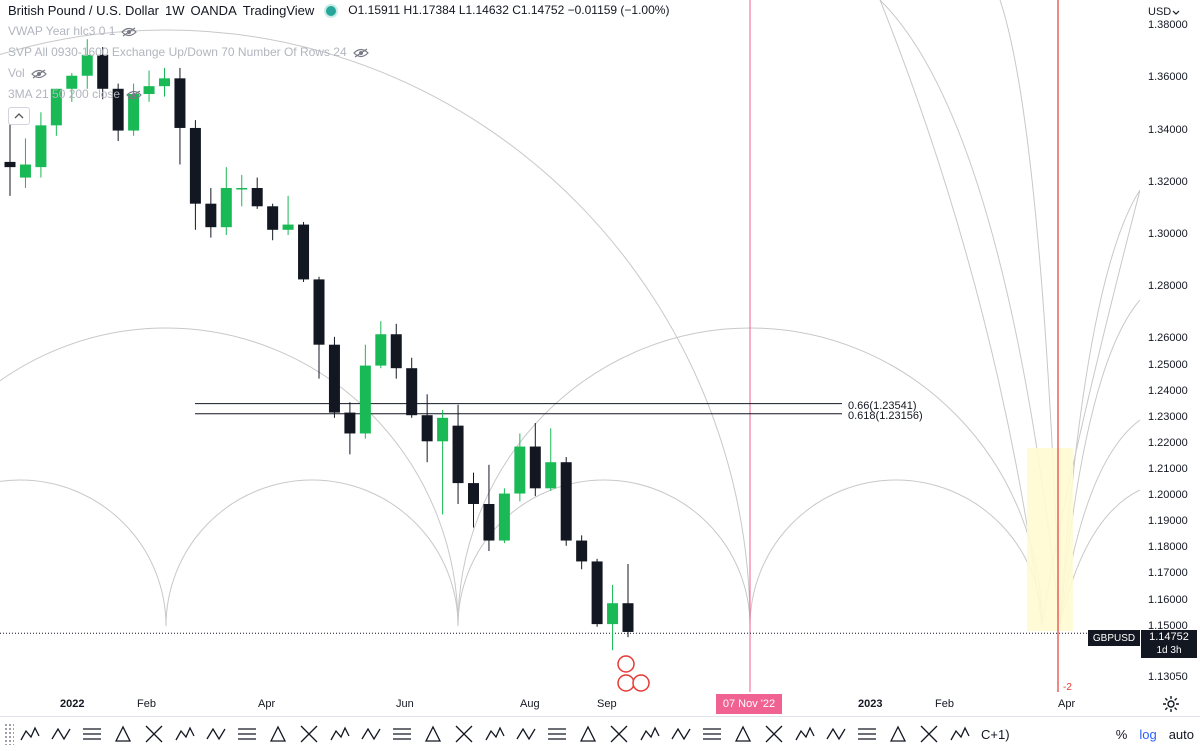  What do you see at coordinates (1169, 644) in the screenshot?
I see `last-price-badge: 1.14752 1d 3h` at bounding box center [1169, 644].